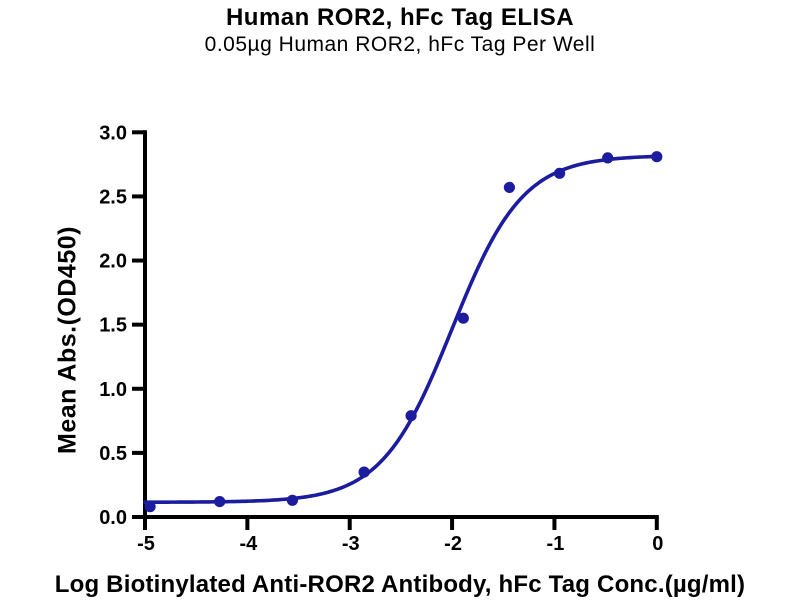 The height and width of the screenshot is (600, 800). I want to click on x-tick-label: -4, so click(248, 544).